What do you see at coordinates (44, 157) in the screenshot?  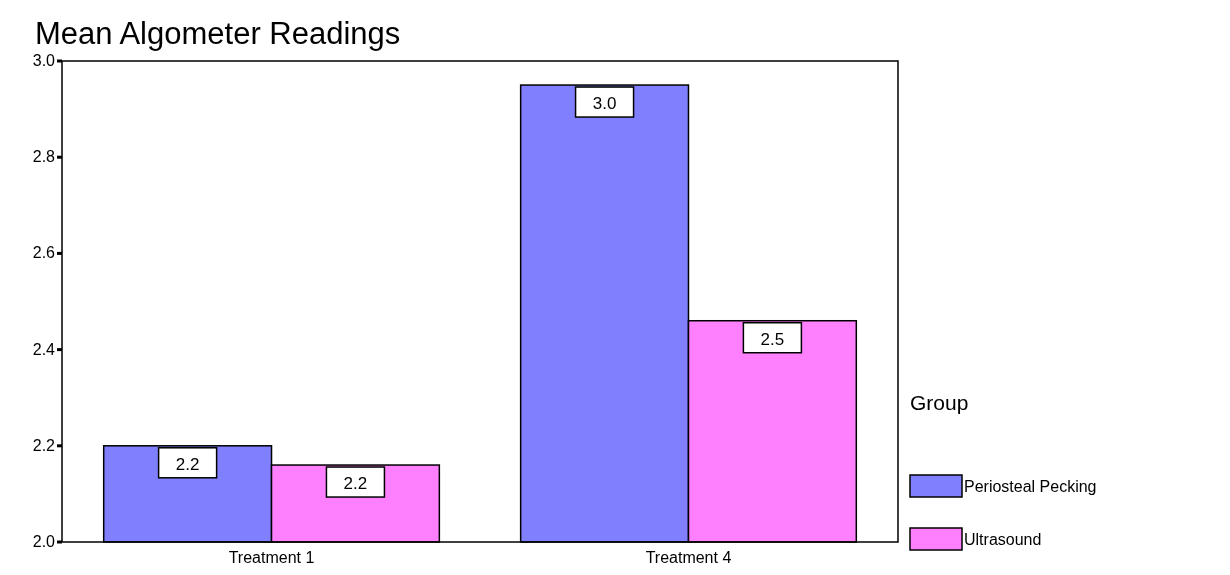 I see `y-tick-label: 2.8` at bounding box center [44, 157].